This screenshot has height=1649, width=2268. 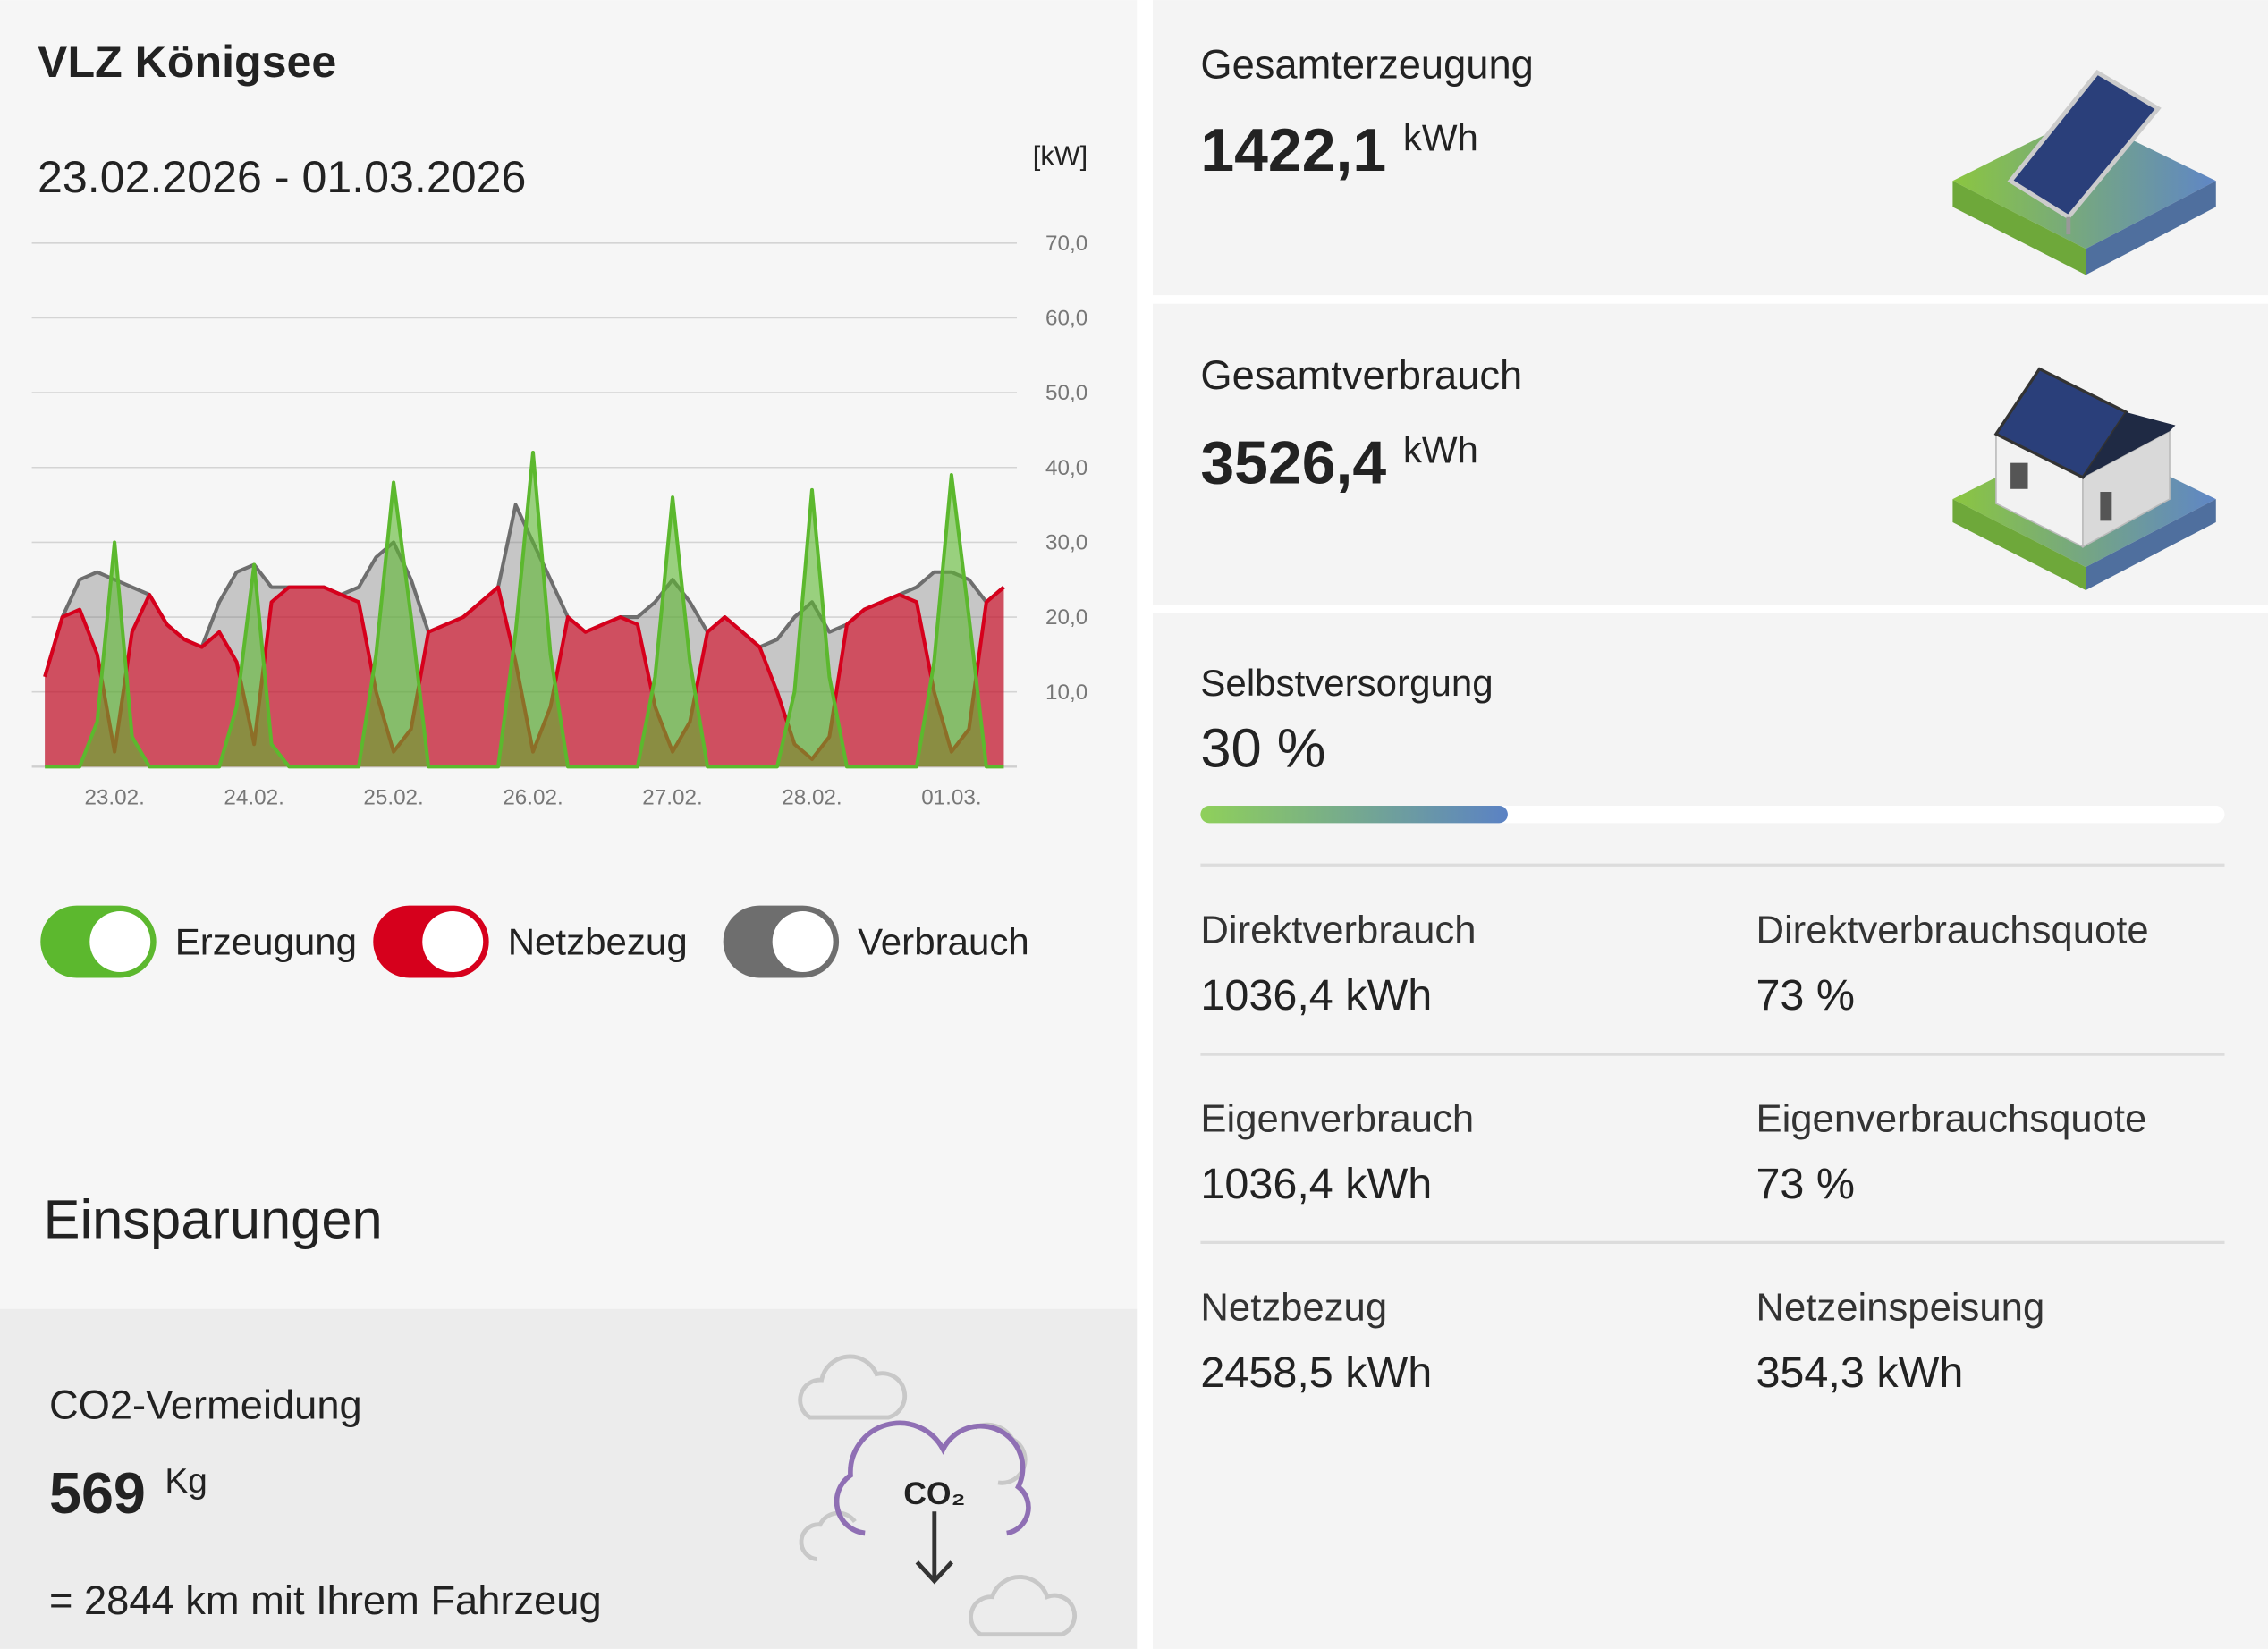 What do you see at coordinates (1316, 1373) in the screenshot?
I see `stat-value: 2458,5 kWh` at bounding box center [1316, 1373].